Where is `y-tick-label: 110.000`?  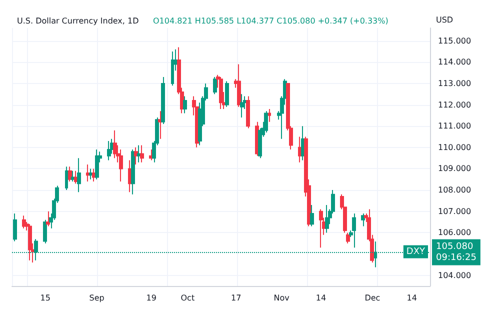 y-tick-label: 110.000 is located at coordinates (455, 147).